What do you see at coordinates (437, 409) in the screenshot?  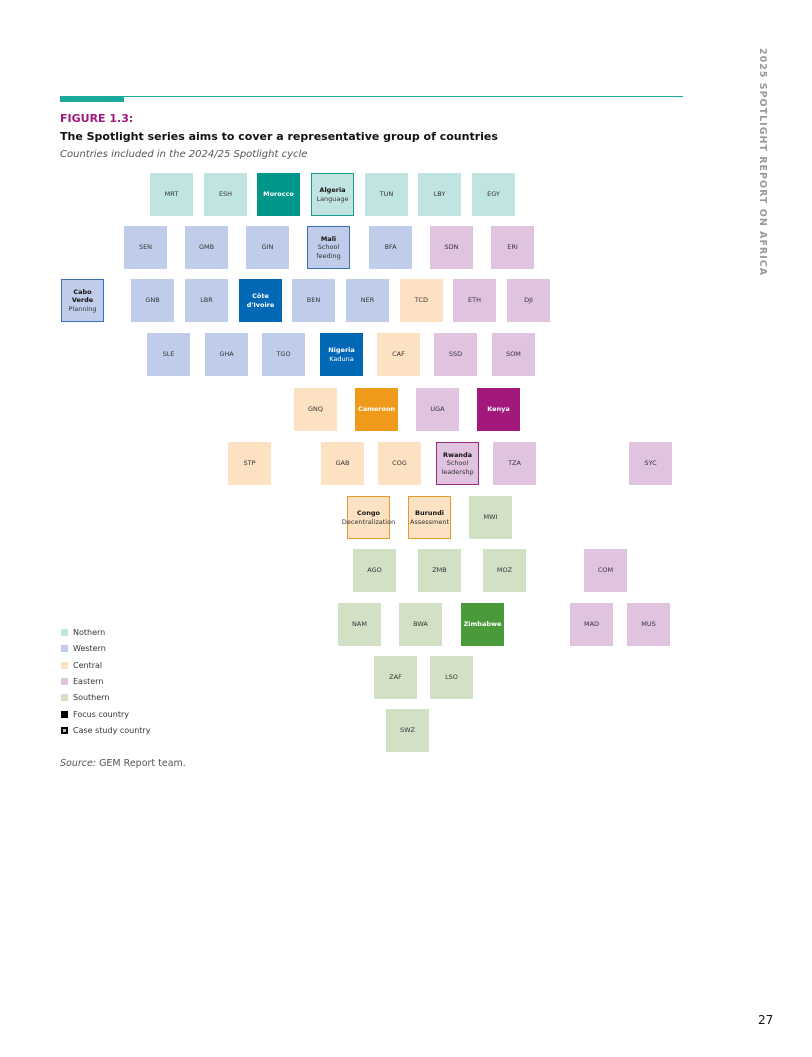 I see `country-tile: UGA` at bounding box center [437, 409].